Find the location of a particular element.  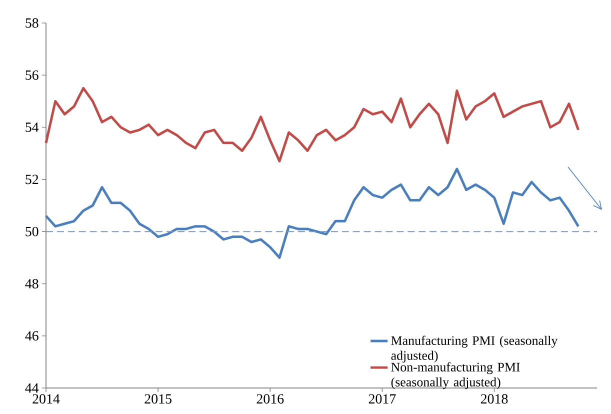

y-tick-label: 54 is located at coordinates (32, 127).